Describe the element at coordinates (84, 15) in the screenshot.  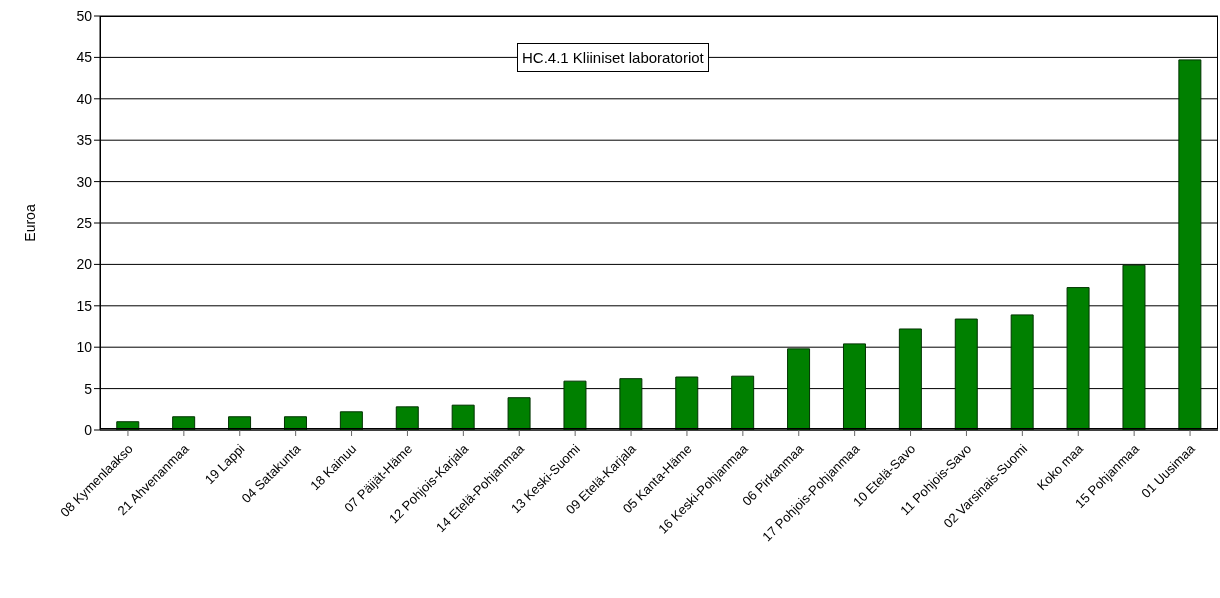
I see `y-tick-label: 50` at that location.